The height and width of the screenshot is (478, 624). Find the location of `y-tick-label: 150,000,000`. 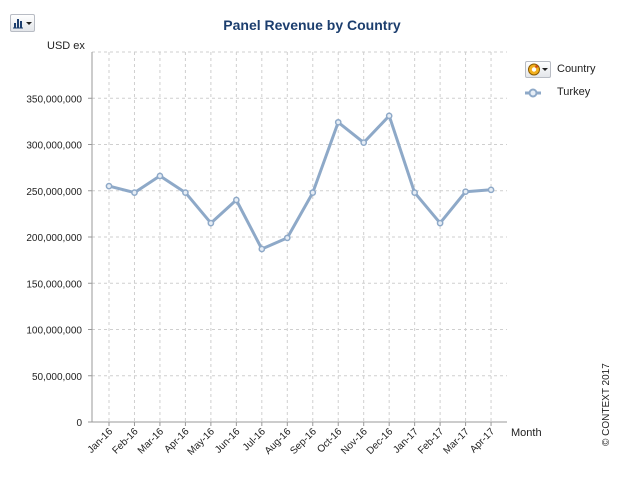

y-tick-label: 150,000,000 is located at coordinates (54, 284).